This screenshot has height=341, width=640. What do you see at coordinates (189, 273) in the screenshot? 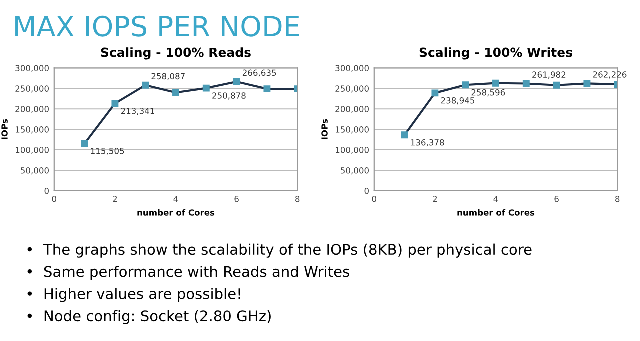
I see `text: • Same performance with Reads and Writes` at bounding box center [189, 273].